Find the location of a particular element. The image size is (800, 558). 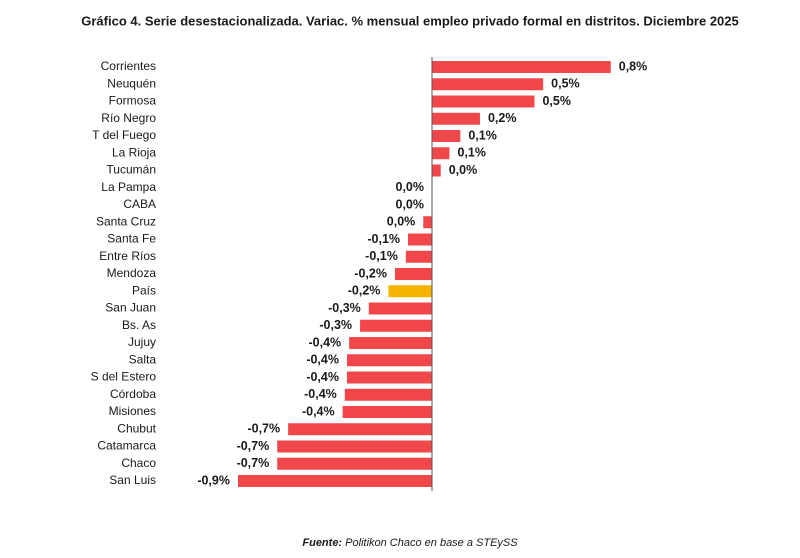

category-label: Chaco is located at coordinates (138, 463).